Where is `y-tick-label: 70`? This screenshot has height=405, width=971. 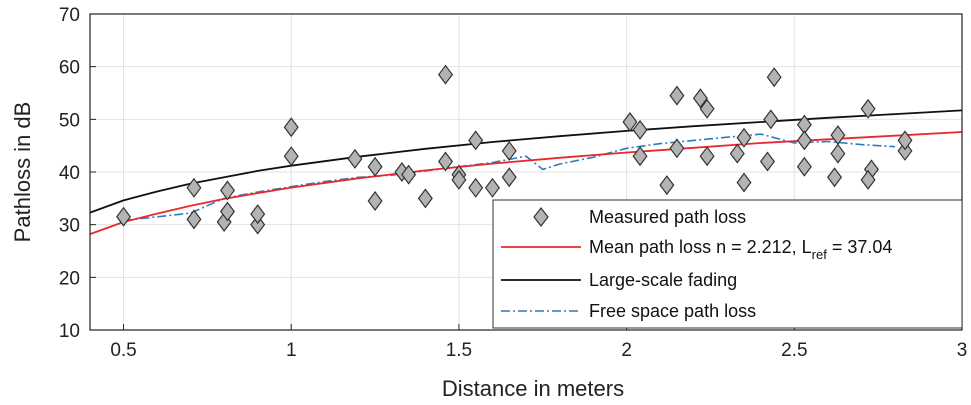
y-tick-label: 70 is located at coordinates (69, 15).